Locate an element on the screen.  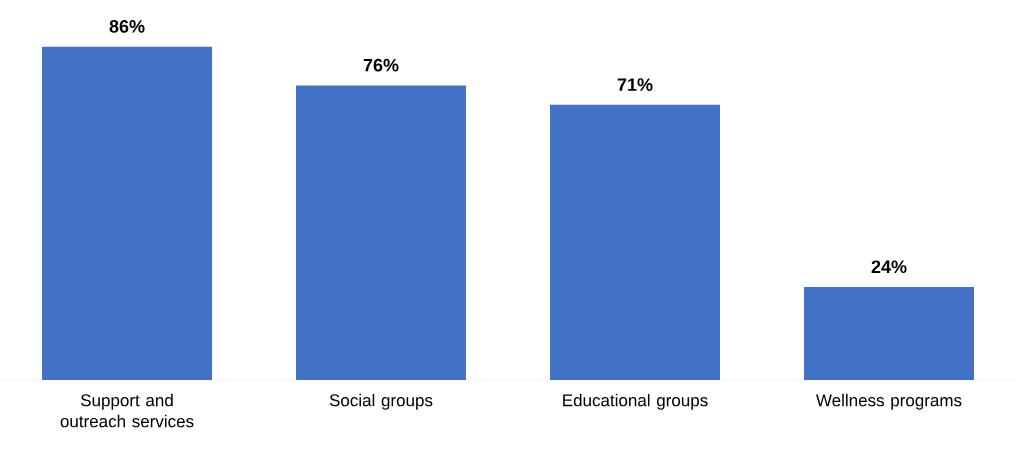
x-tick-label: Social groups is located at coordinates (381, 401).